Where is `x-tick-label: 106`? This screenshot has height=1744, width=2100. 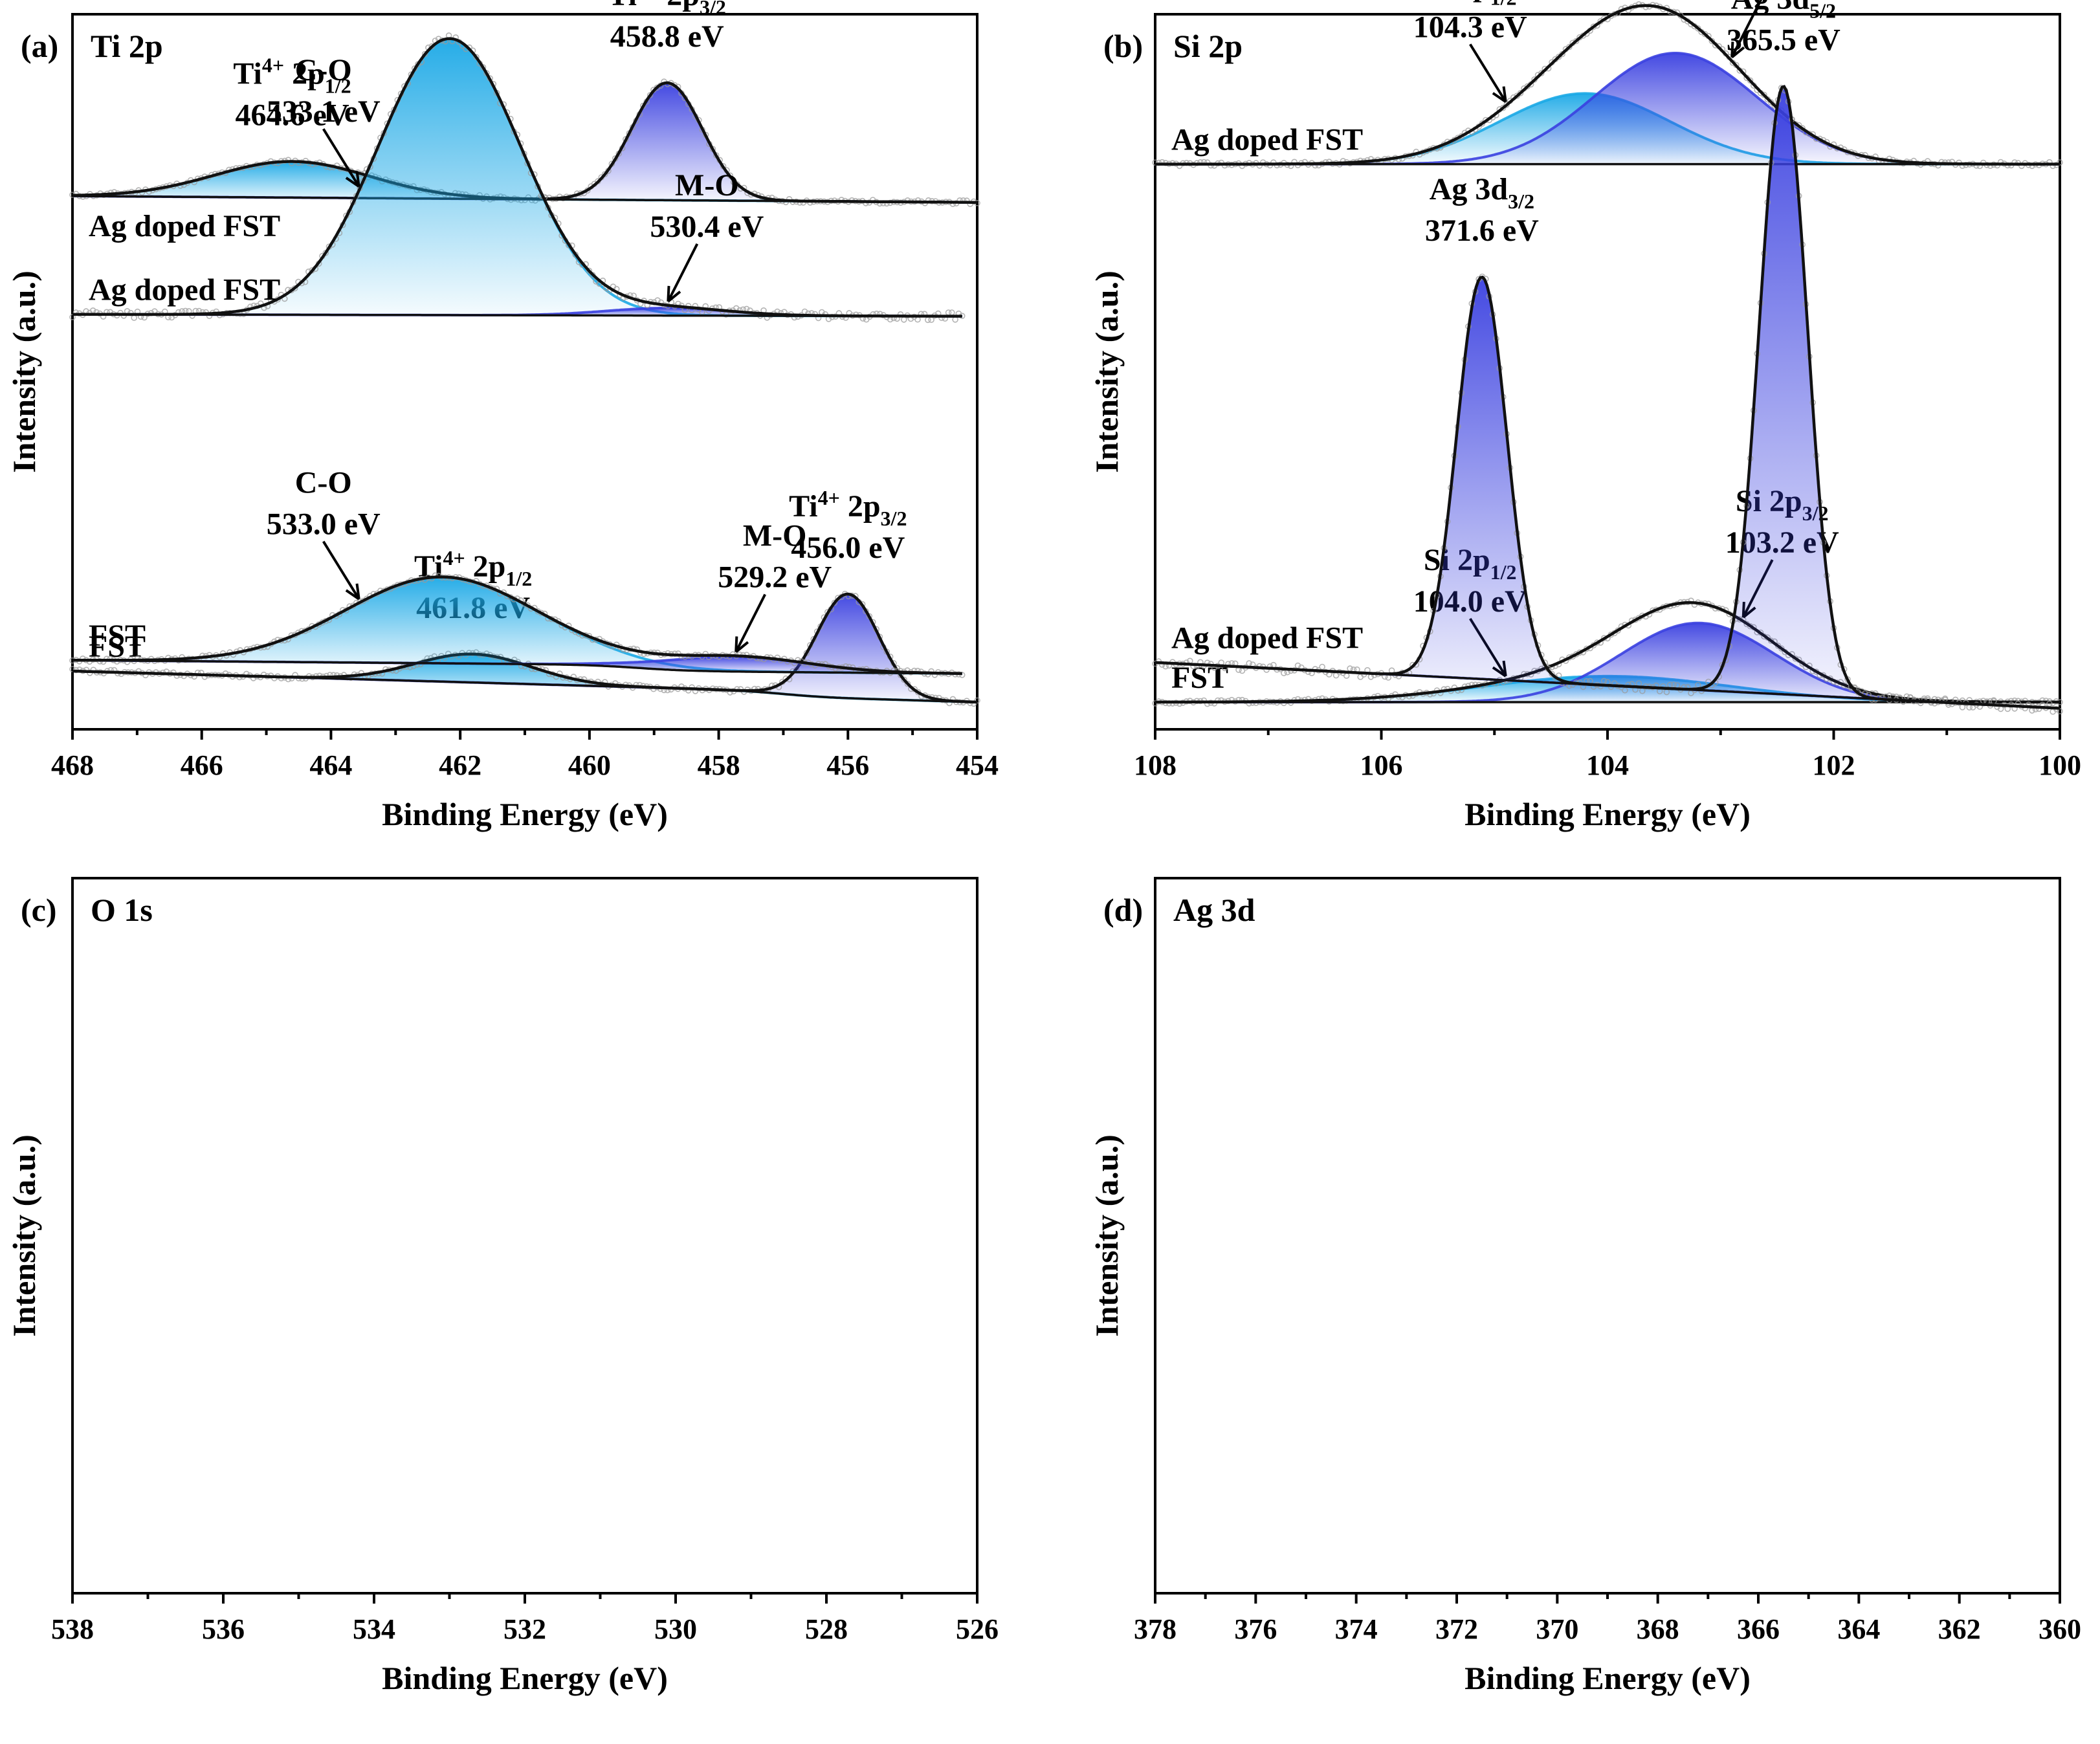 x-tick-label: 106 is located at coordinates (1381, 765).